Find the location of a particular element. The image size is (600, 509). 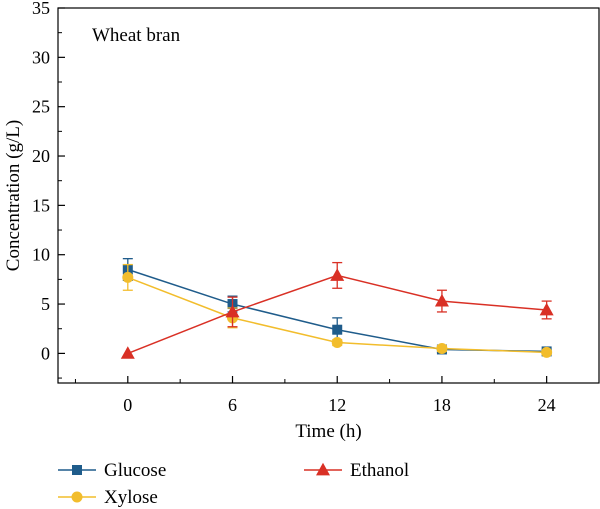

x-tick-label: 6 is located at coordinates (232, 405).